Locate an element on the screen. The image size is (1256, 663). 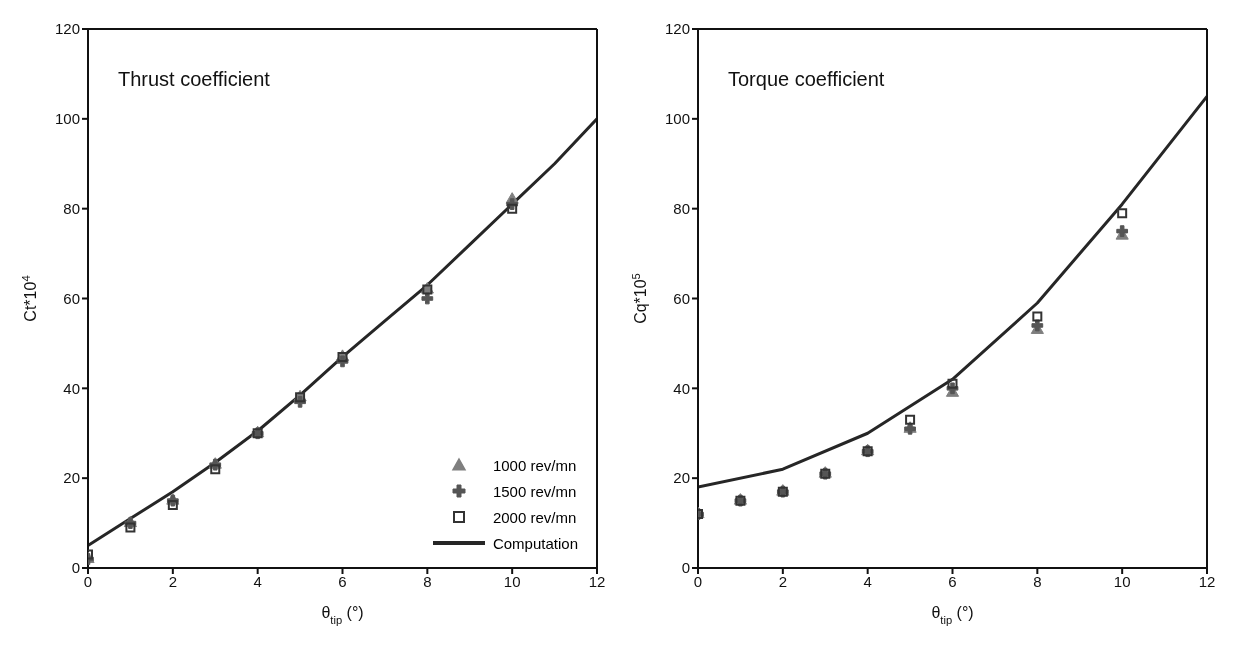
legend-label: 1500 rev/mn is located at coordinates (534, 491).